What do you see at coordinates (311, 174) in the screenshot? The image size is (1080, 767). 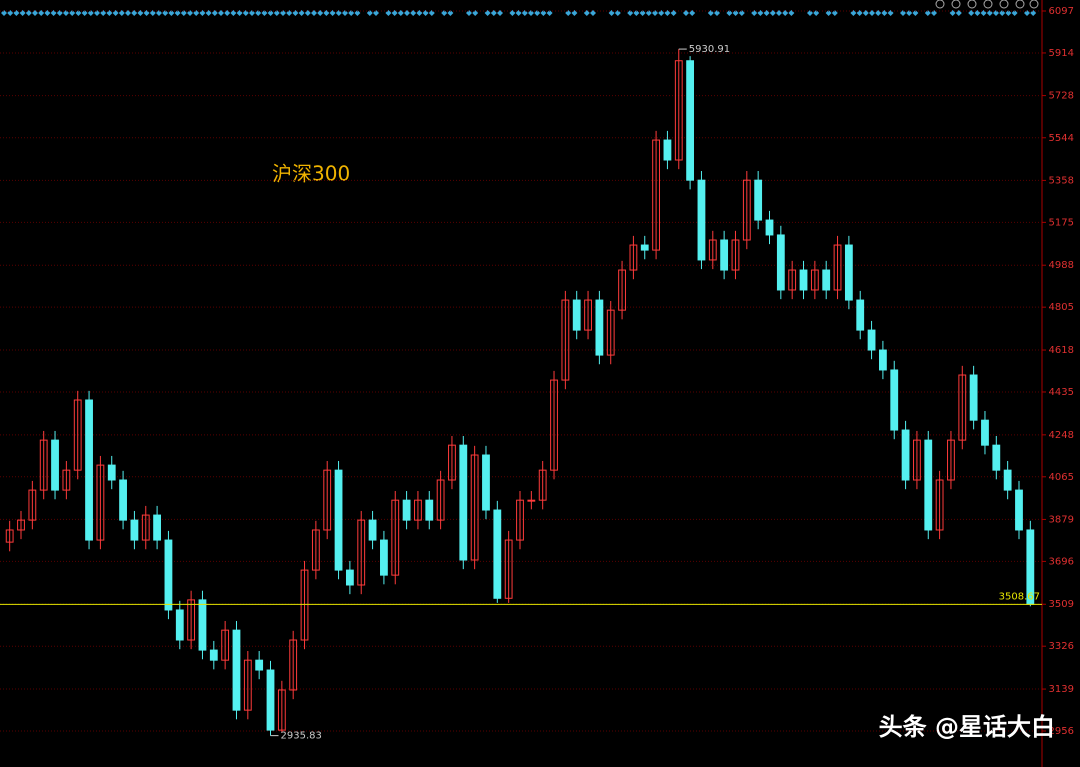 I see `chart-title: 沪深300` at bounding box center [311, 174].